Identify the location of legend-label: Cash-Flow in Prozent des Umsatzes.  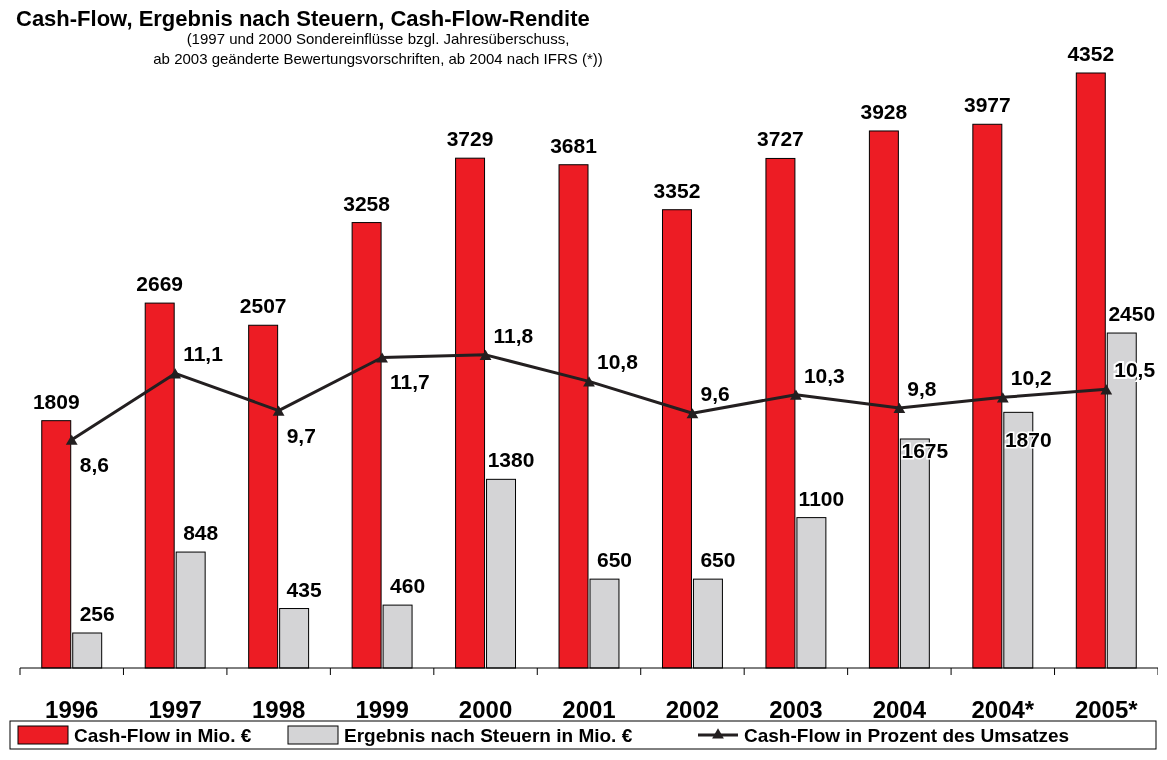
(907, 735).